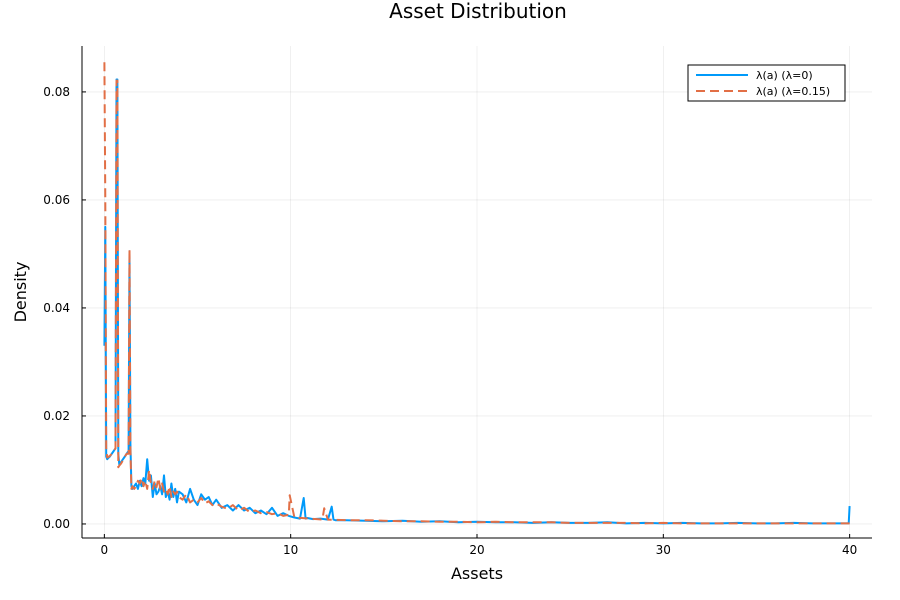 Image resolution: width=900 pixels, height=600 pixels. Describe the element at coordinates (477, 573) in the screenshot. I see `x-axis-label: Assets` at that location.